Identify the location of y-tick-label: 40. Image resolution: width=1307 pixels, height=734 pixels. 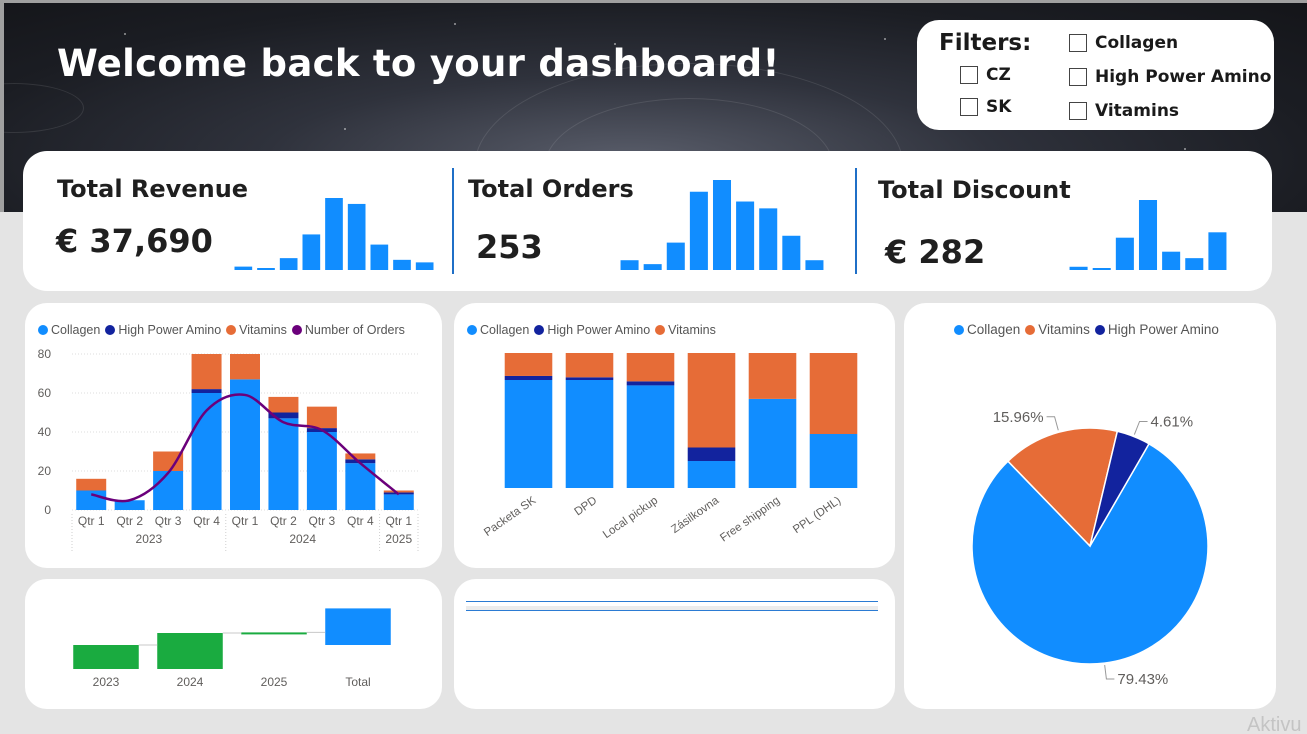
(45, 432).